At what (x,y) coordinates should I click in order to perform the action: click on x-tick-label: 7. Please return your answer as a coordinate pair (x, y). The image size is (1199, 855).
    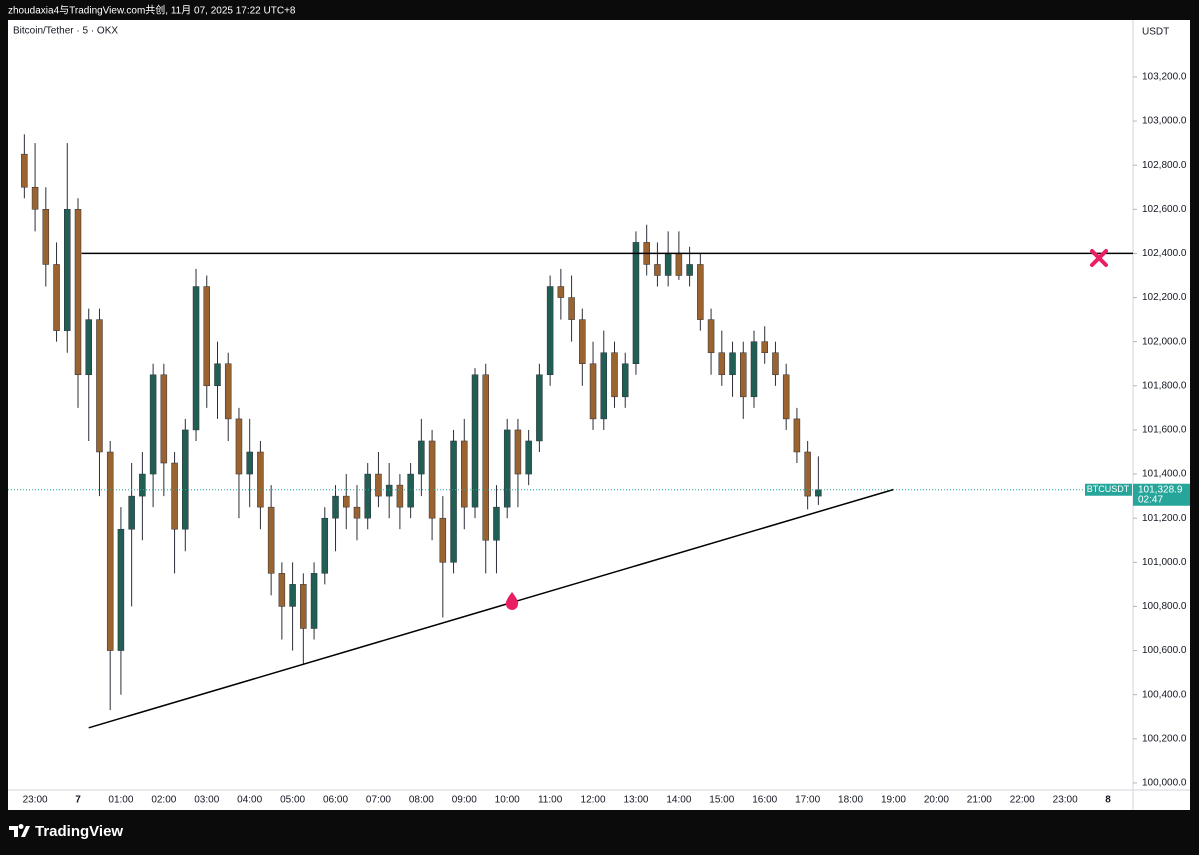
    Looking at the image, I should click on (78, 800).